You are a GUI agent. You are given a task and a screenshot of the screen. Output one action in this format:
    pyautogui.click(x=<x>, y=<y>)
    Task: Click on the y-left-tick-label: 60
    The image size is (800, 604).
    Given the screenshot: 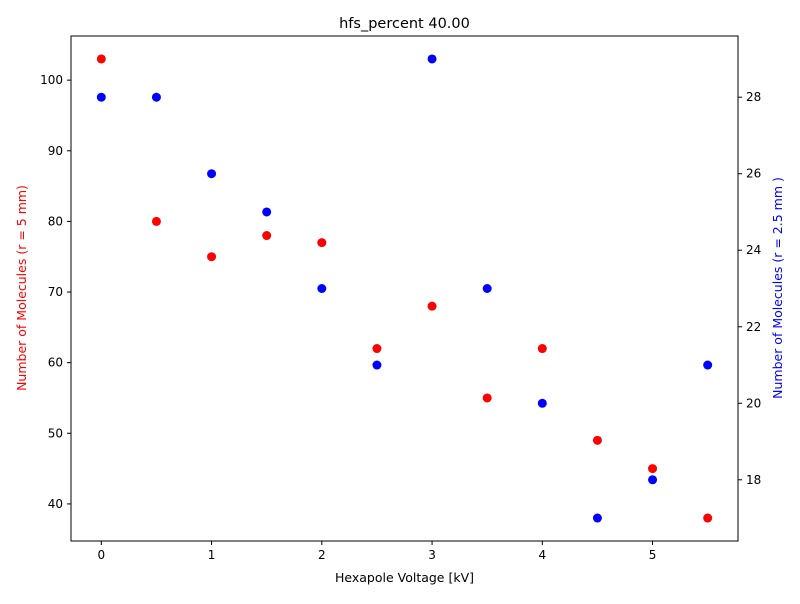 What is the action you would take?
    pyautogui.click(x=55, y=363)
    